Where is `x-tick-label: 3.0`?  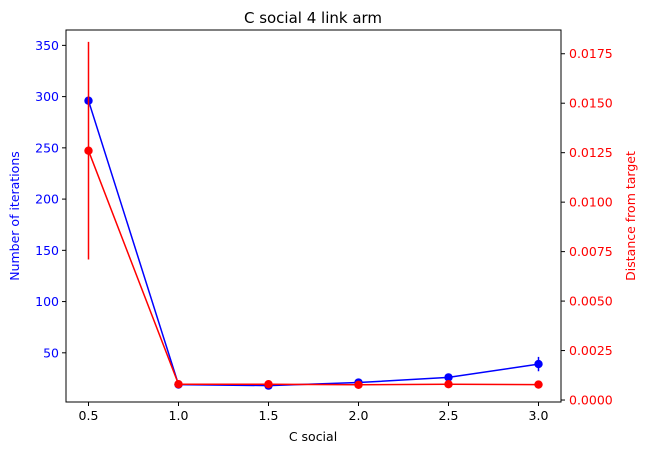
x-tick-label: 3.0 is located at coordinates (539, 415).